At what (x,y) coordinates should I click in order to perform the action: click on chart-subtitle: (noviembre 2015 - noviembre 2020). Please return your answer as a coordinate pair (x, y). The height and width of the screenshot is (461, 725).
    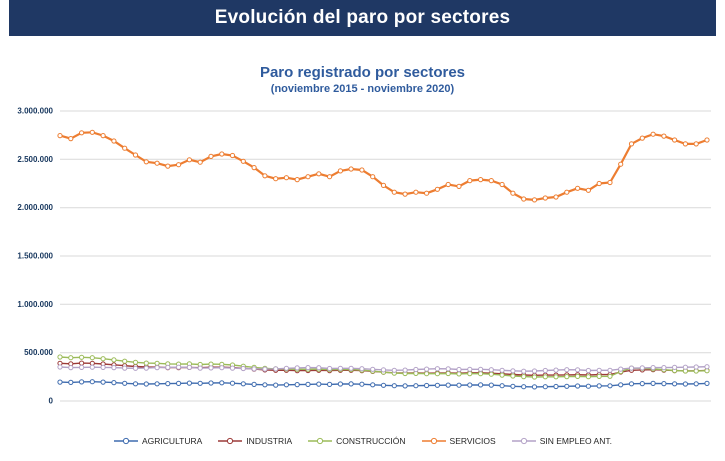
    Looking at the image, I should click on (362, 89).